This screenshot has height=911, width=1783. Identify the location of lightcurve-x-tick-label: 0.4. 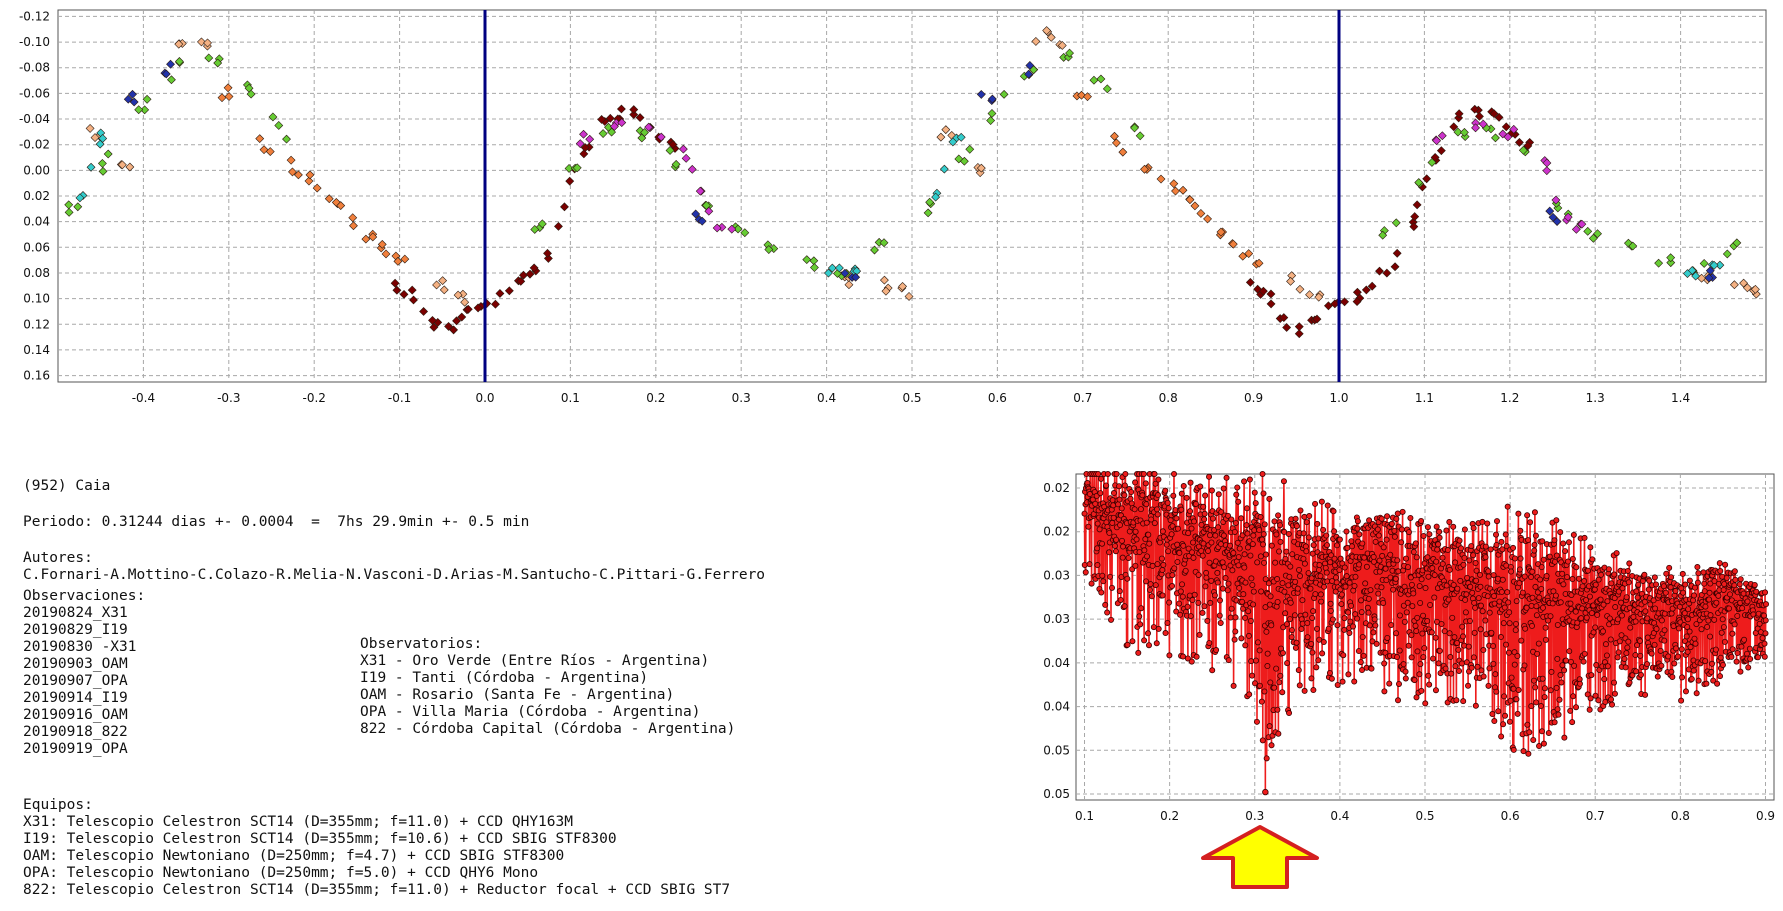
(826, 398).